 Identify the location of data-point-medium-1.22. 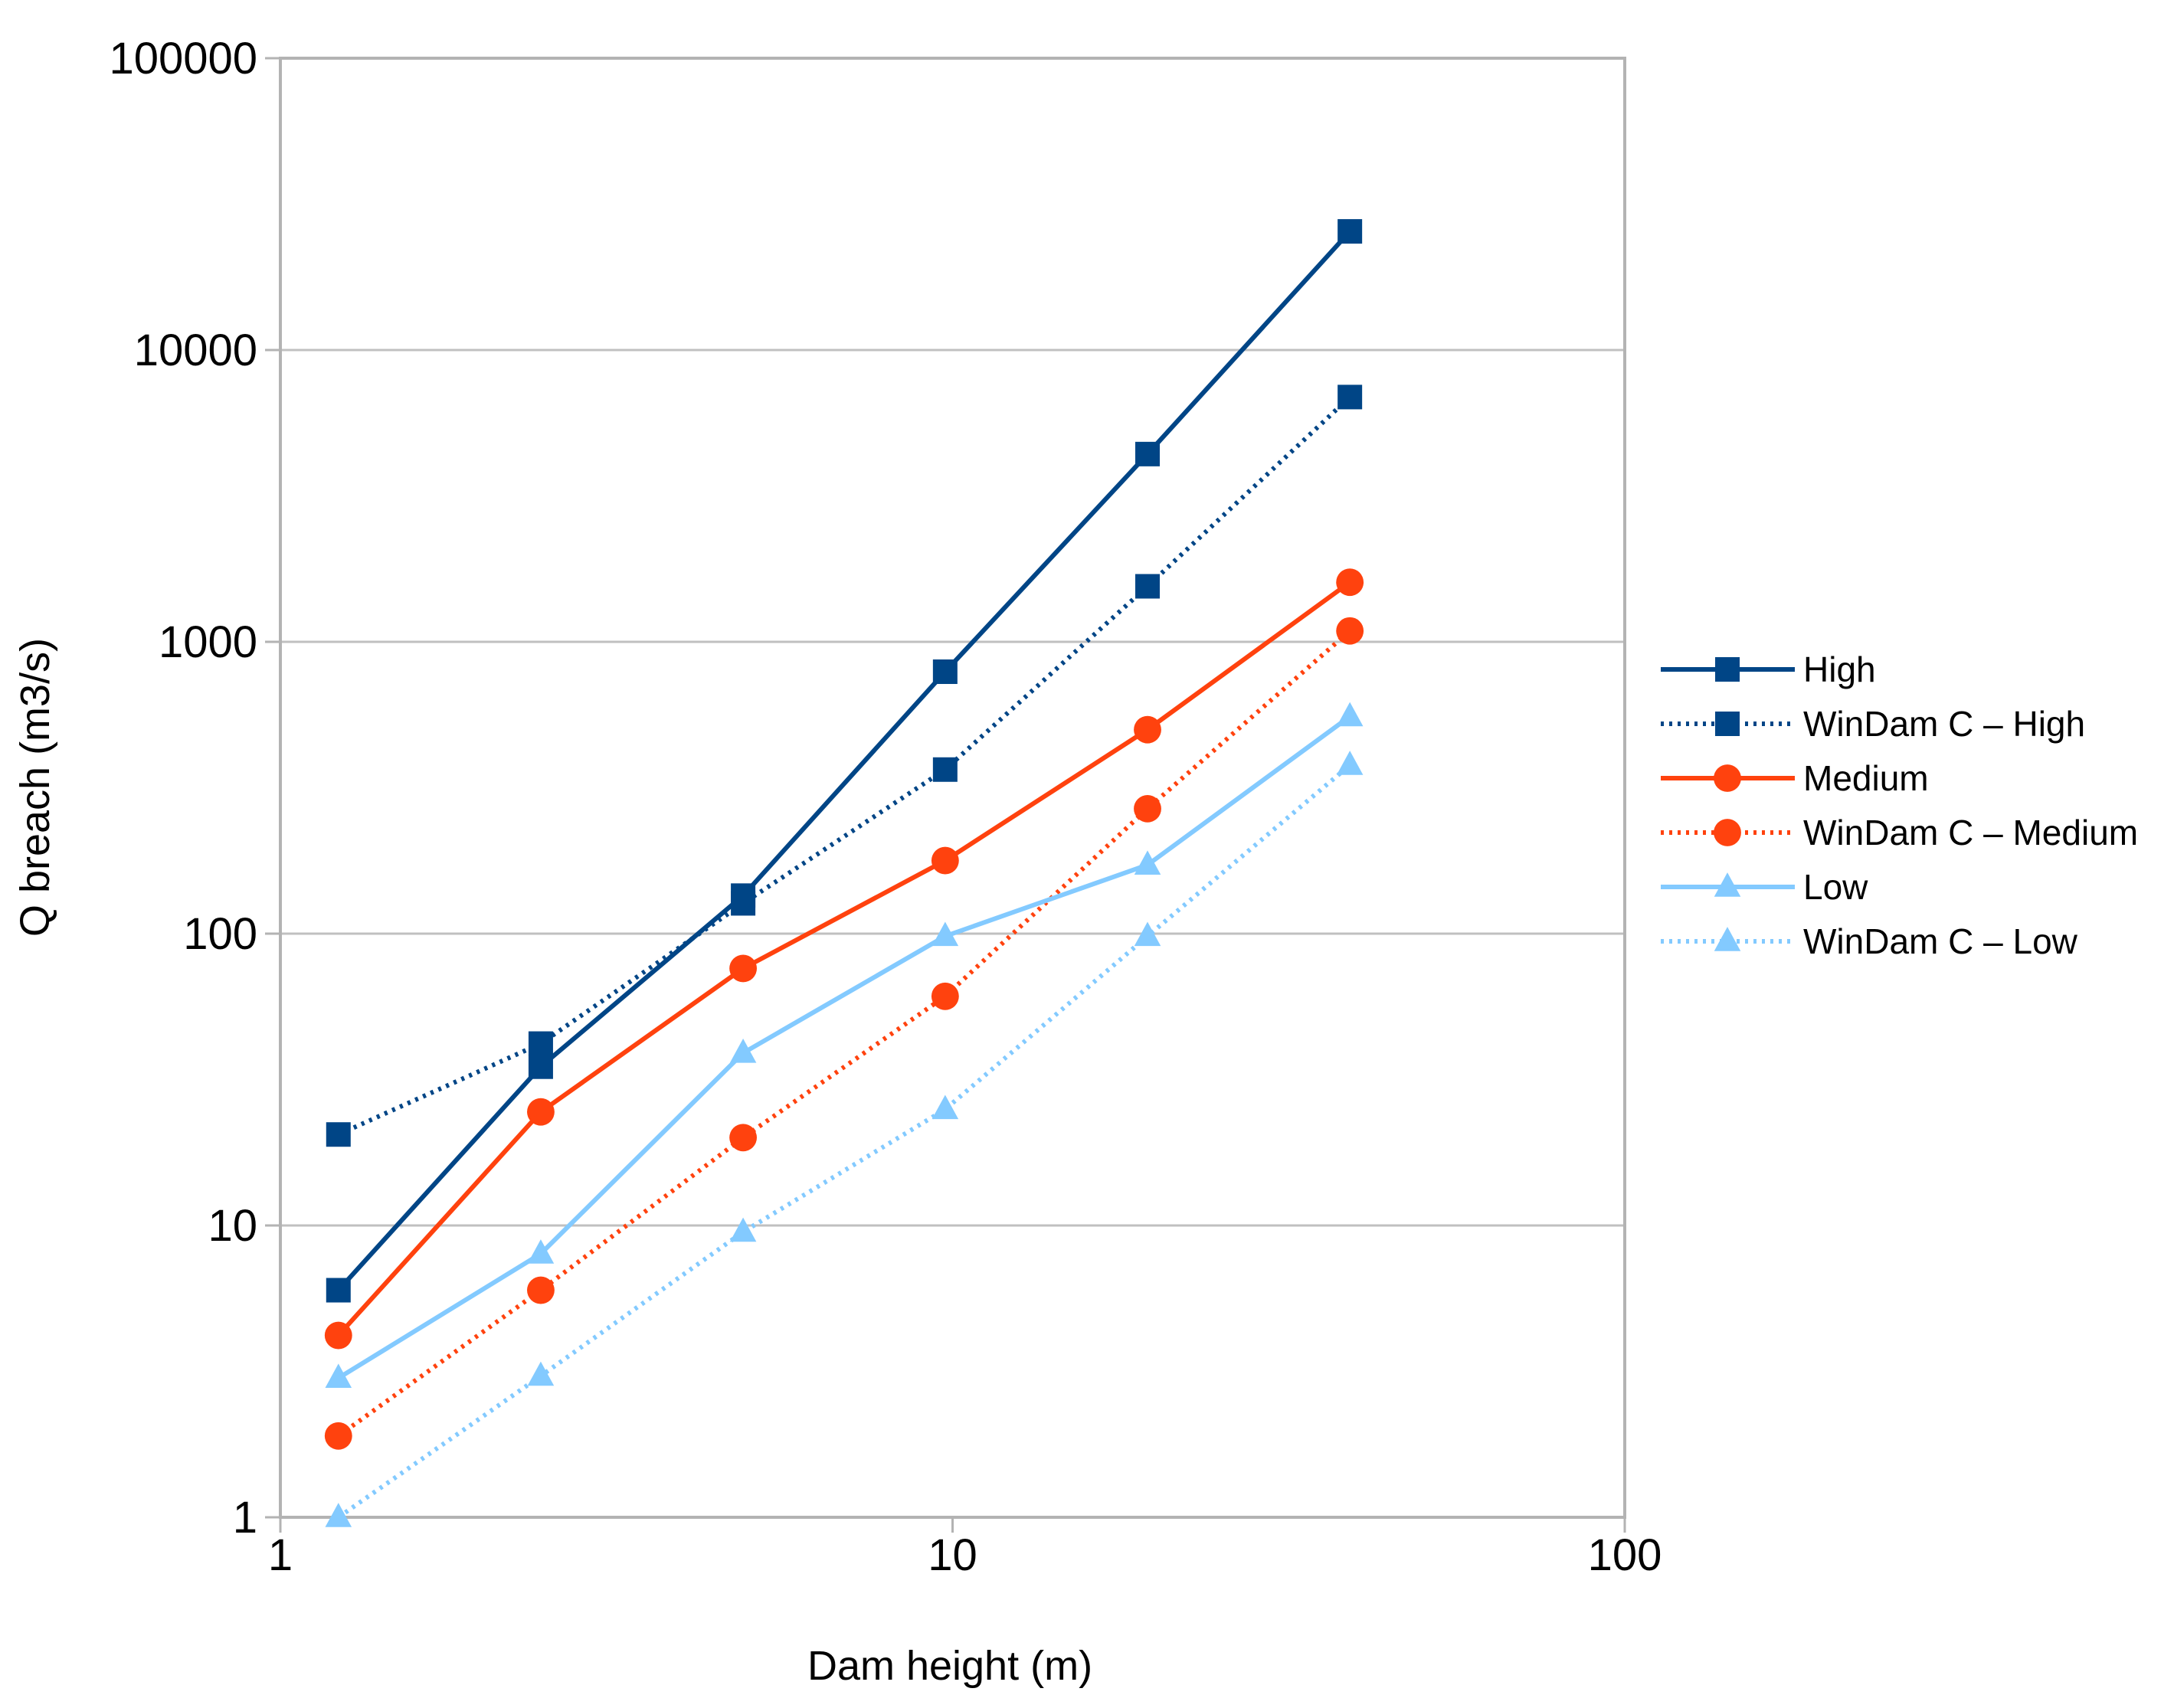
(338, 1335).